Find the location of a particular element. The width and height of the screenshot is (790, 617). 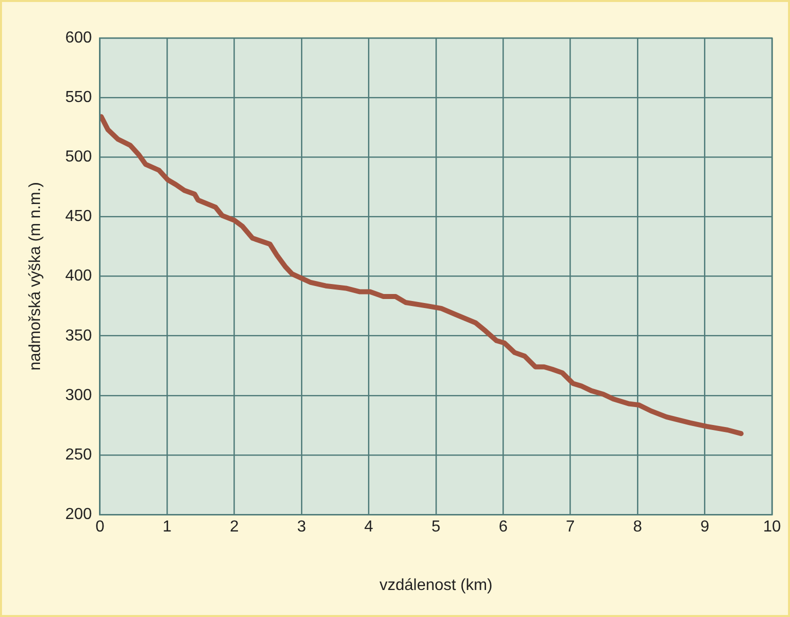

y-tick-label: 300 is located at coordinates (78, 395).